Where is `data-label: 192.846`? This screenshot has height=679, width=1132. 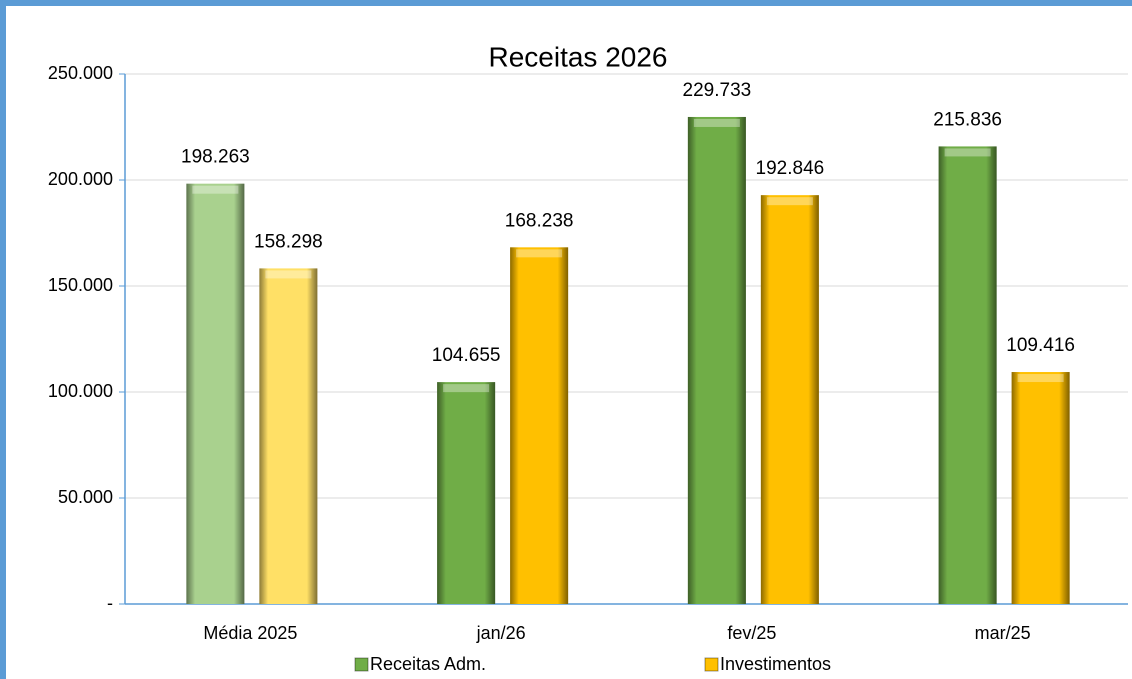 data-label: 192.846 is located at coordinates (790, 168).